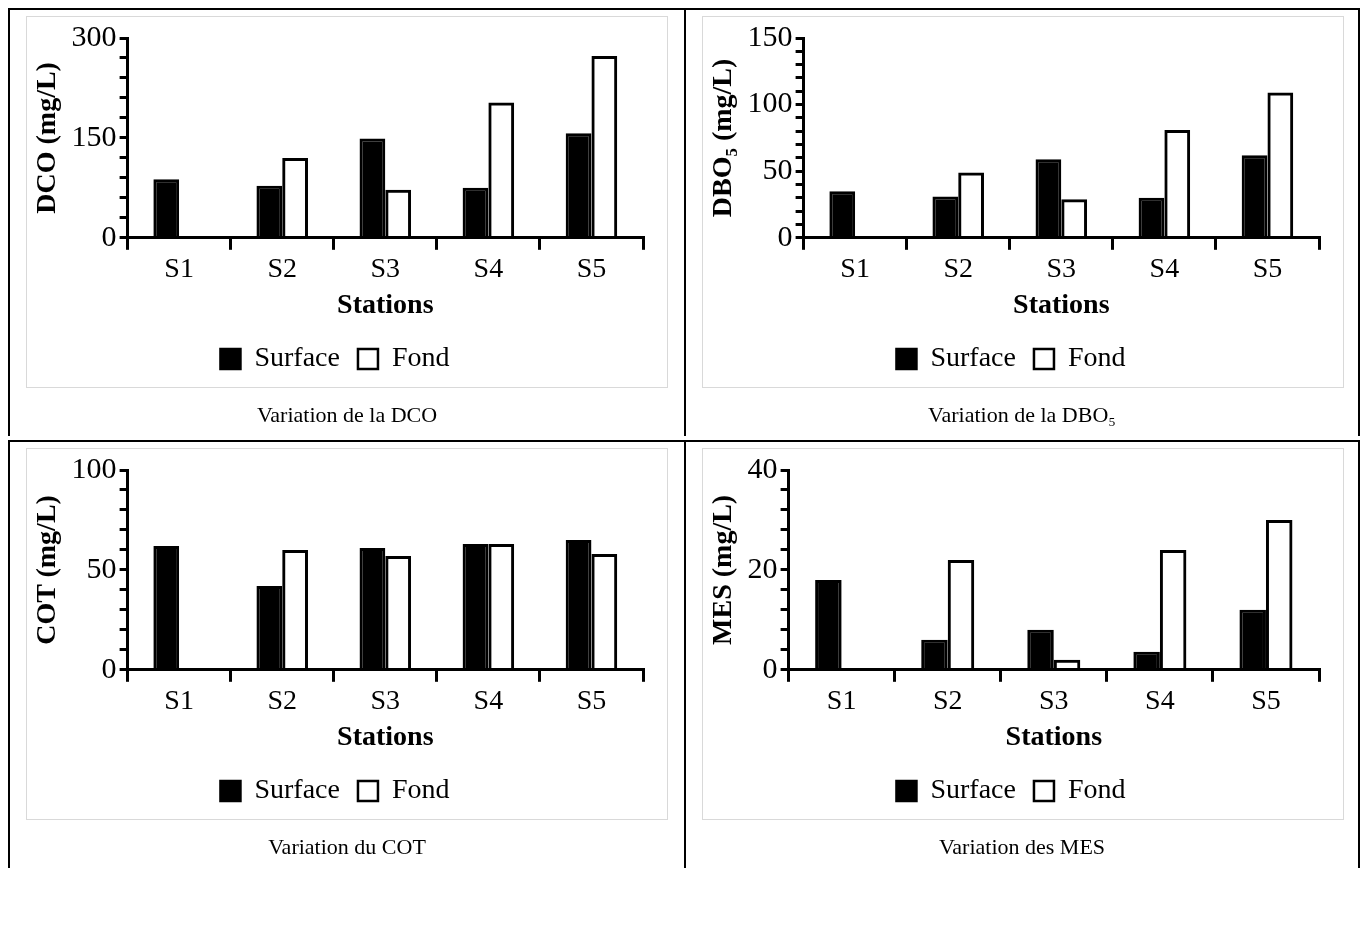  Describe the element at coordinates (46, 138) in the screenshot. I see `y-axis-title: DCO (mg/L)` at that location.